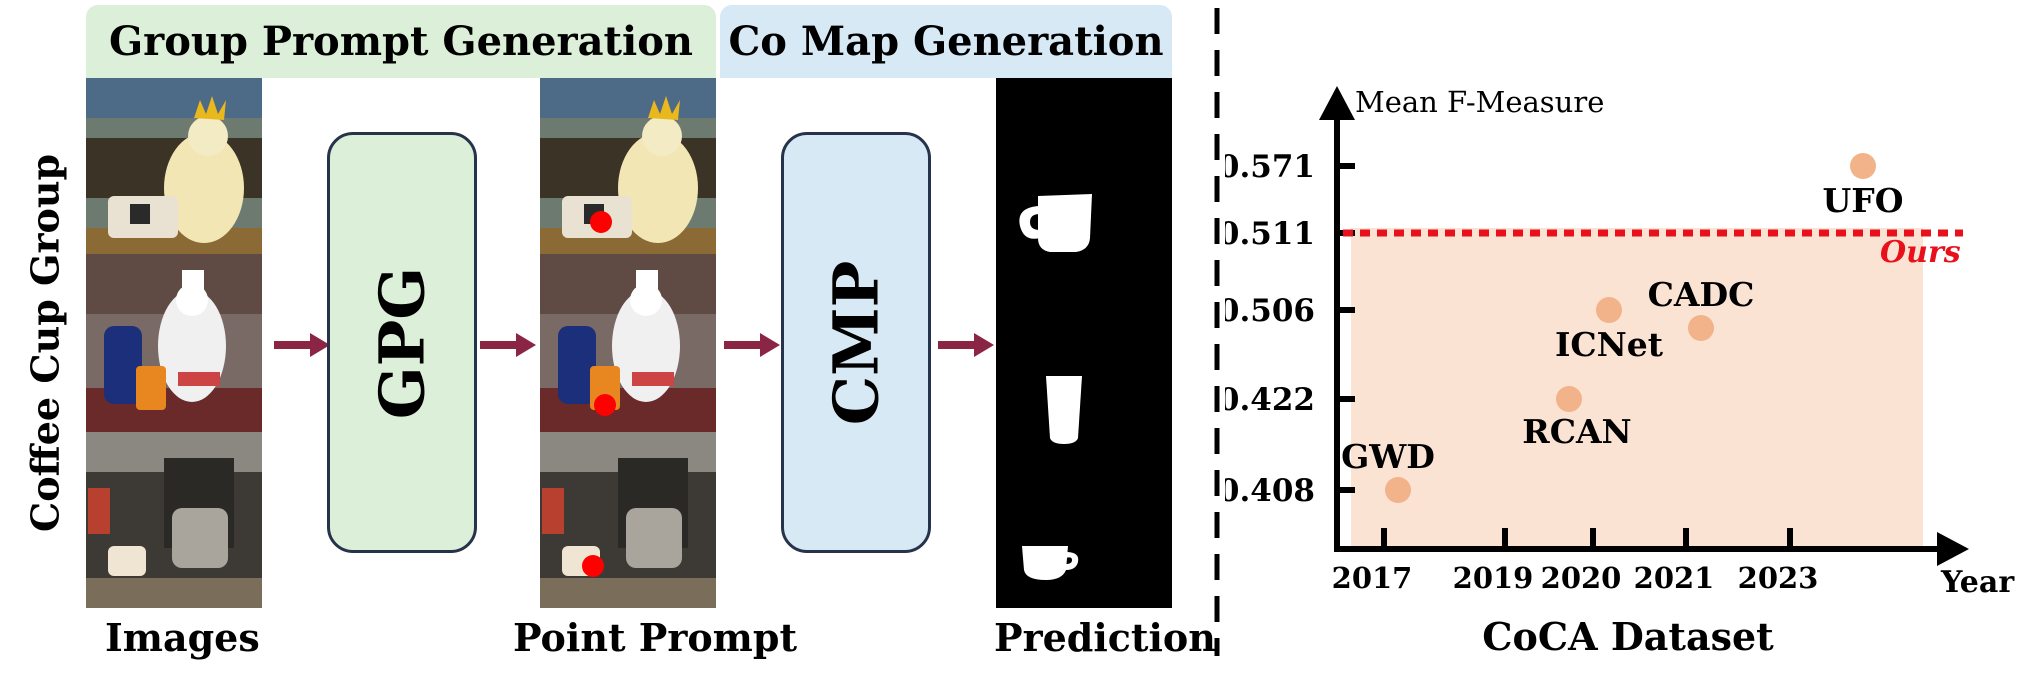  What do you see at coordinates (1065, 223) in the screenshot?
I see `mug-mask` at bounding box center [1065, 223].